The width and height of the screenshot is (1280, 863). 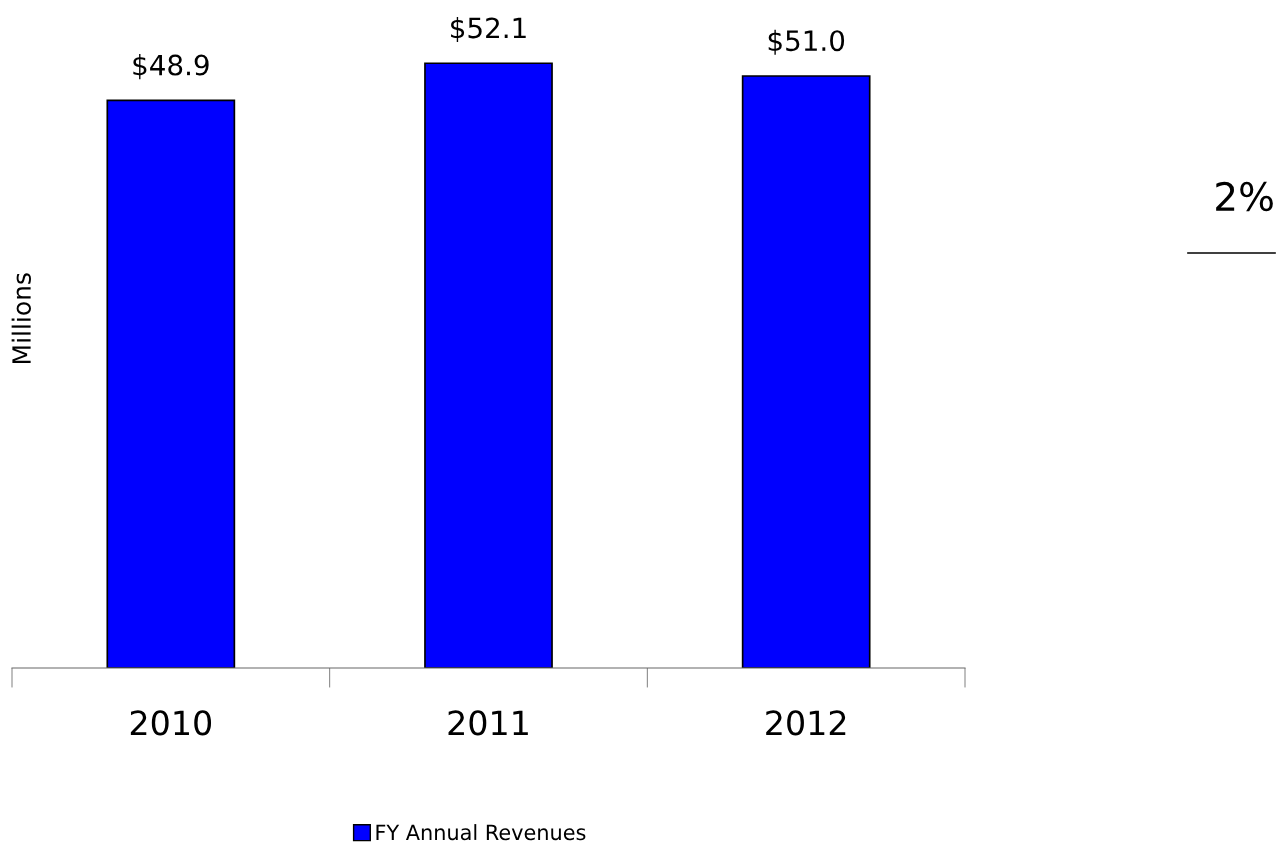 I want to click on text: 2%, so click(x=1244, y=196).